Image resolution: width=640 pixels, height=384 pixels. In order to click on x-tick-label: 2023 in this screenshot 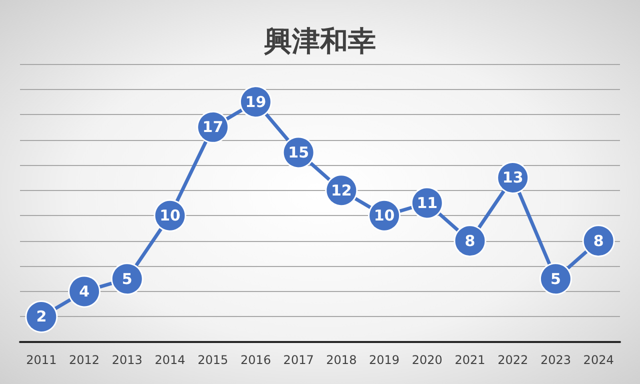, I will do `click(555, 360)`.